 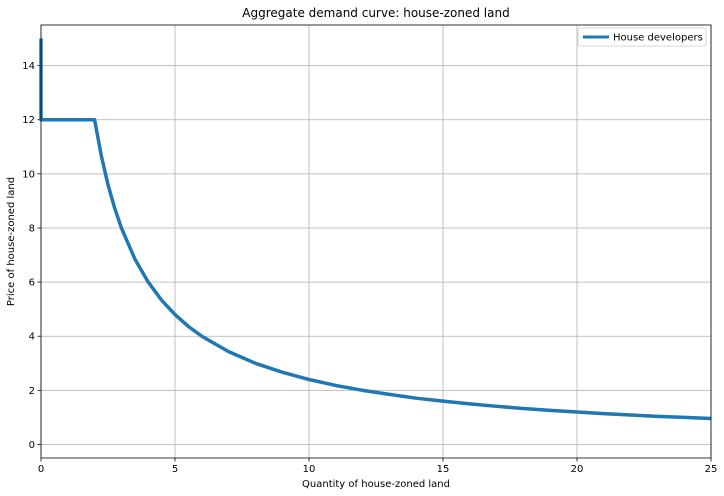 What do you see at coordinates (11, 241) in the screenshot?
I see `y-axis-title: Price of house-zoned land` at bounding box center [11, 241].